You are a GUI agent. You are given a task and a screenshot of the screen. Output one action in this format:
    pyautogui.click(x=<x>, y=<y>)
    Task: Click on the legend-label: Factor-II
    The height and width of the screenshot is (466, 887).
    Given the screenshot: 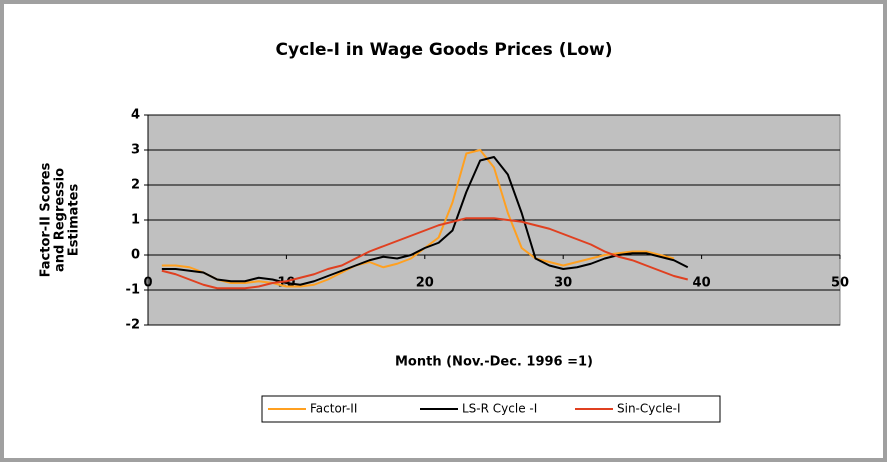 What is the action you would take?
    pyautogui.click(x=333, y=409)
    